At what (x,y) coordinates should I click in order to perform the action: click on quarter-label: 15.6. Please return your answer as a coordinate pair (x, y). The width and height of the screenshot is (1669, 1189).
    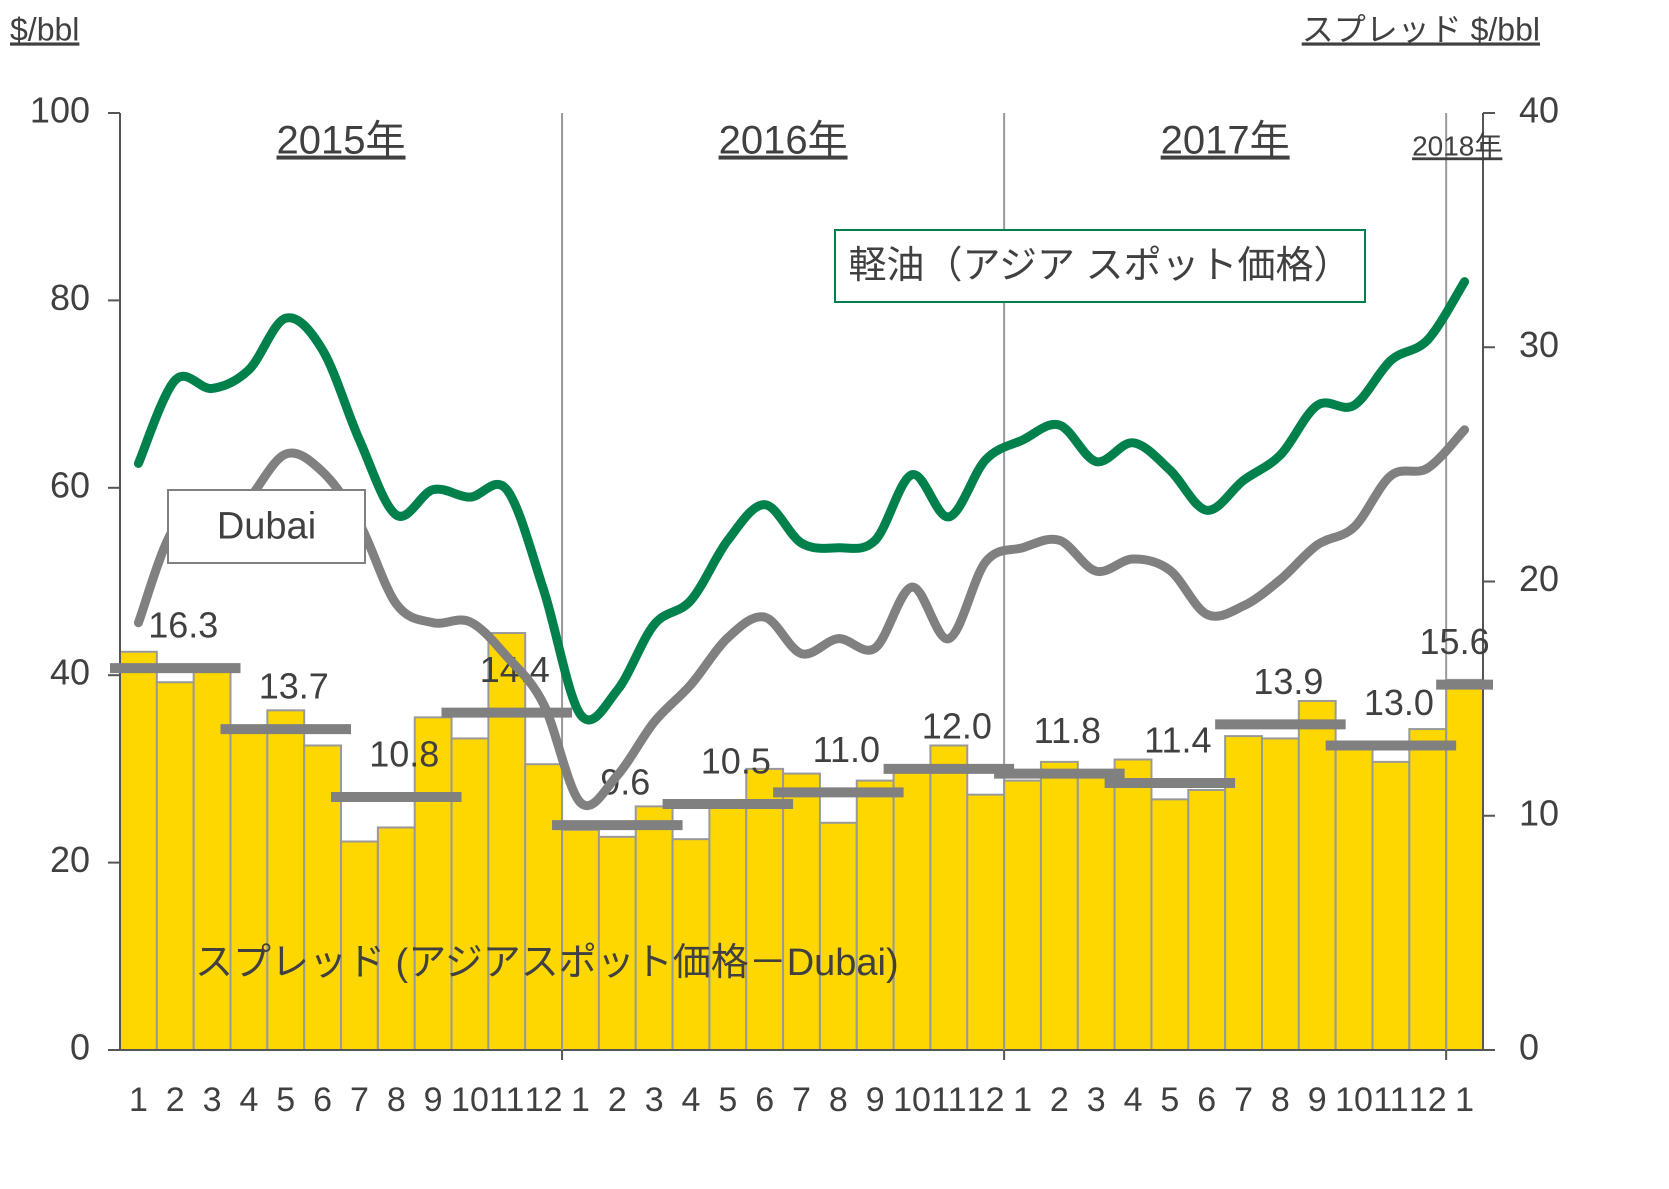
    Looking at the image, I should click on (1455, 641).